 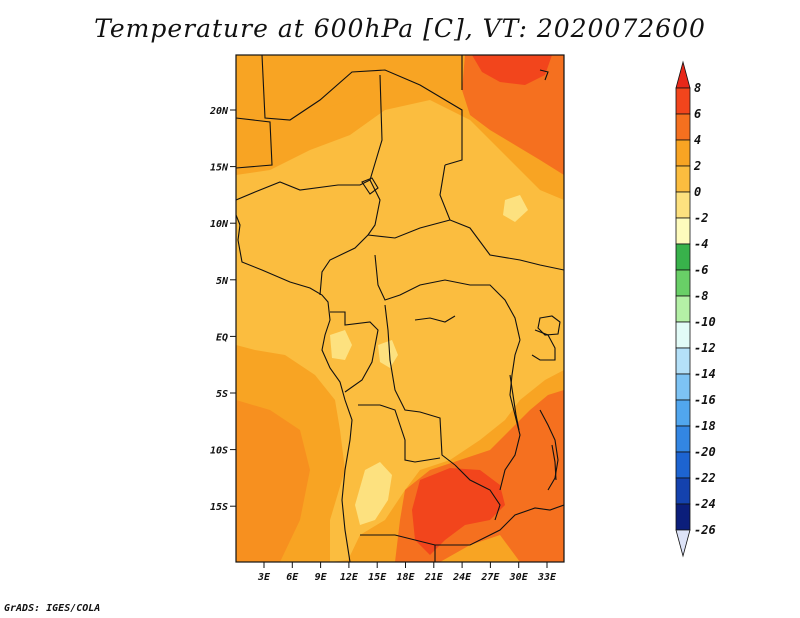 What do you see at coordinates (705, 504) in the screenshot?
I see `colorbar-label: -24` at bounding box center [705, 504].